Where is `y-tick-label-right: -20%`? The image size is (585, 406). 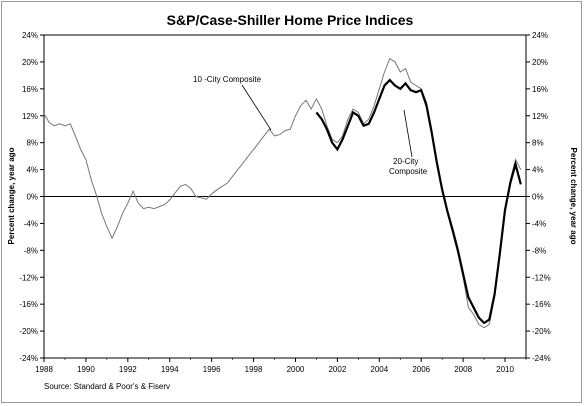 y-tick-label-right: -20% is located at coordinates (541, 331).